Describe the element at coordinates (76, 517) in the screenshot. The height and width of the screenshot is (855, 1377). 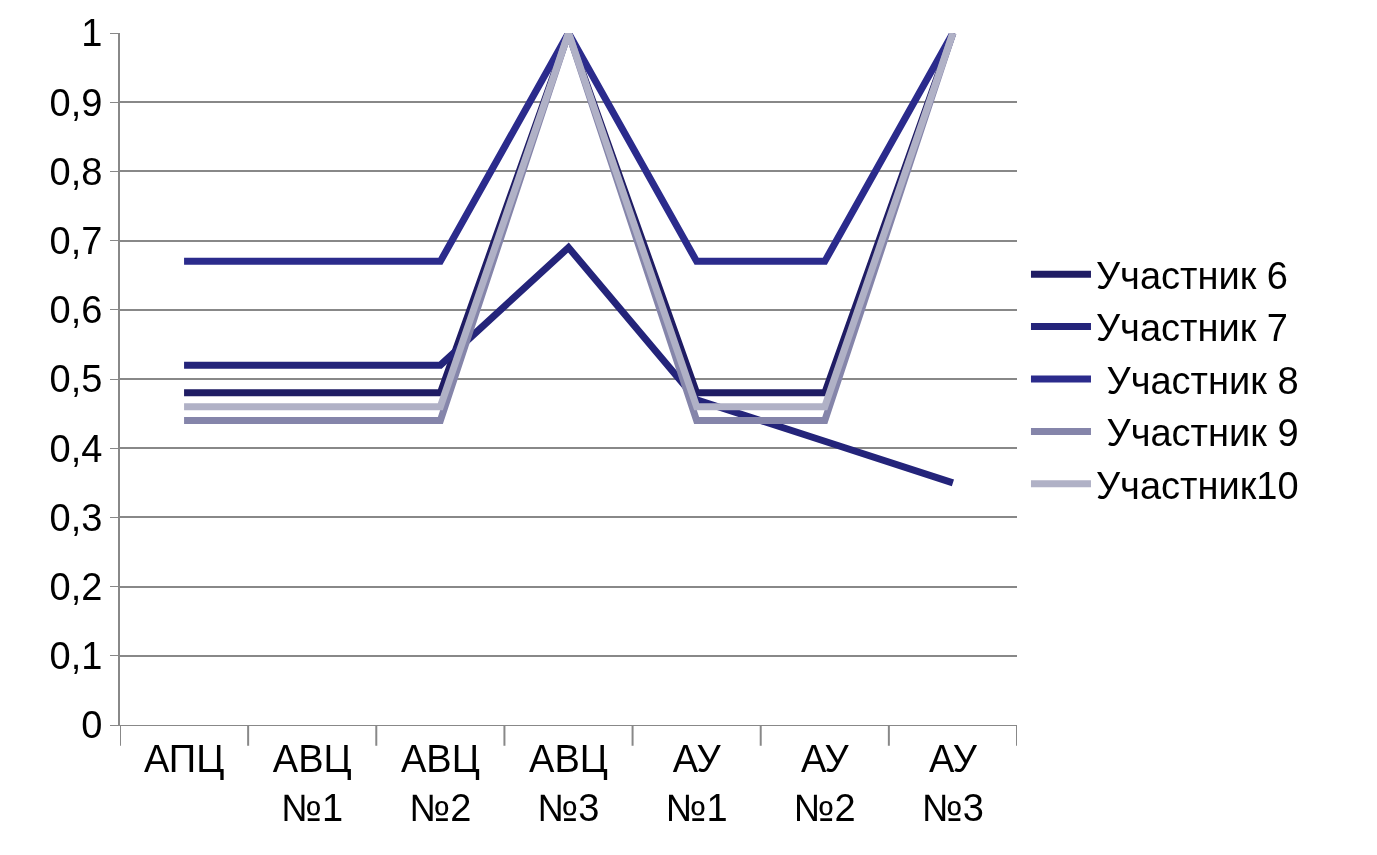
I see `y-tick-label: 0,3` at that location.